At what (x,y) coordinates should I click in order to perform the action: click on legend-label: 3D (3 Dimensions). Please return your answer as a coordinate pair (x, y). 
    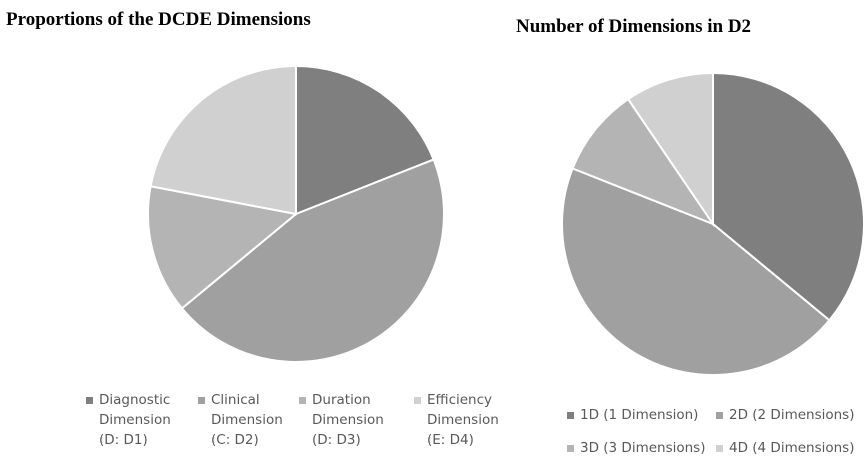
    Looking at the image, I should click on (643, 448).